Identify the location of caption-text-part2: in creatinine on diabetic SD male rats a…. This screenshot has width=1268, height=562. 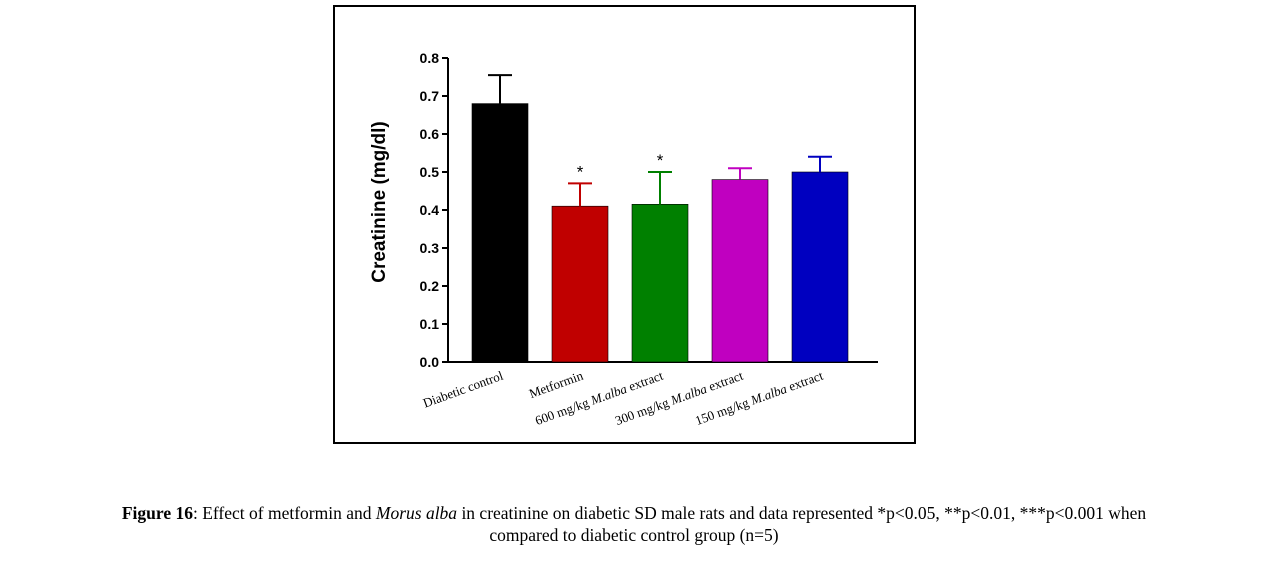
(802, 513).